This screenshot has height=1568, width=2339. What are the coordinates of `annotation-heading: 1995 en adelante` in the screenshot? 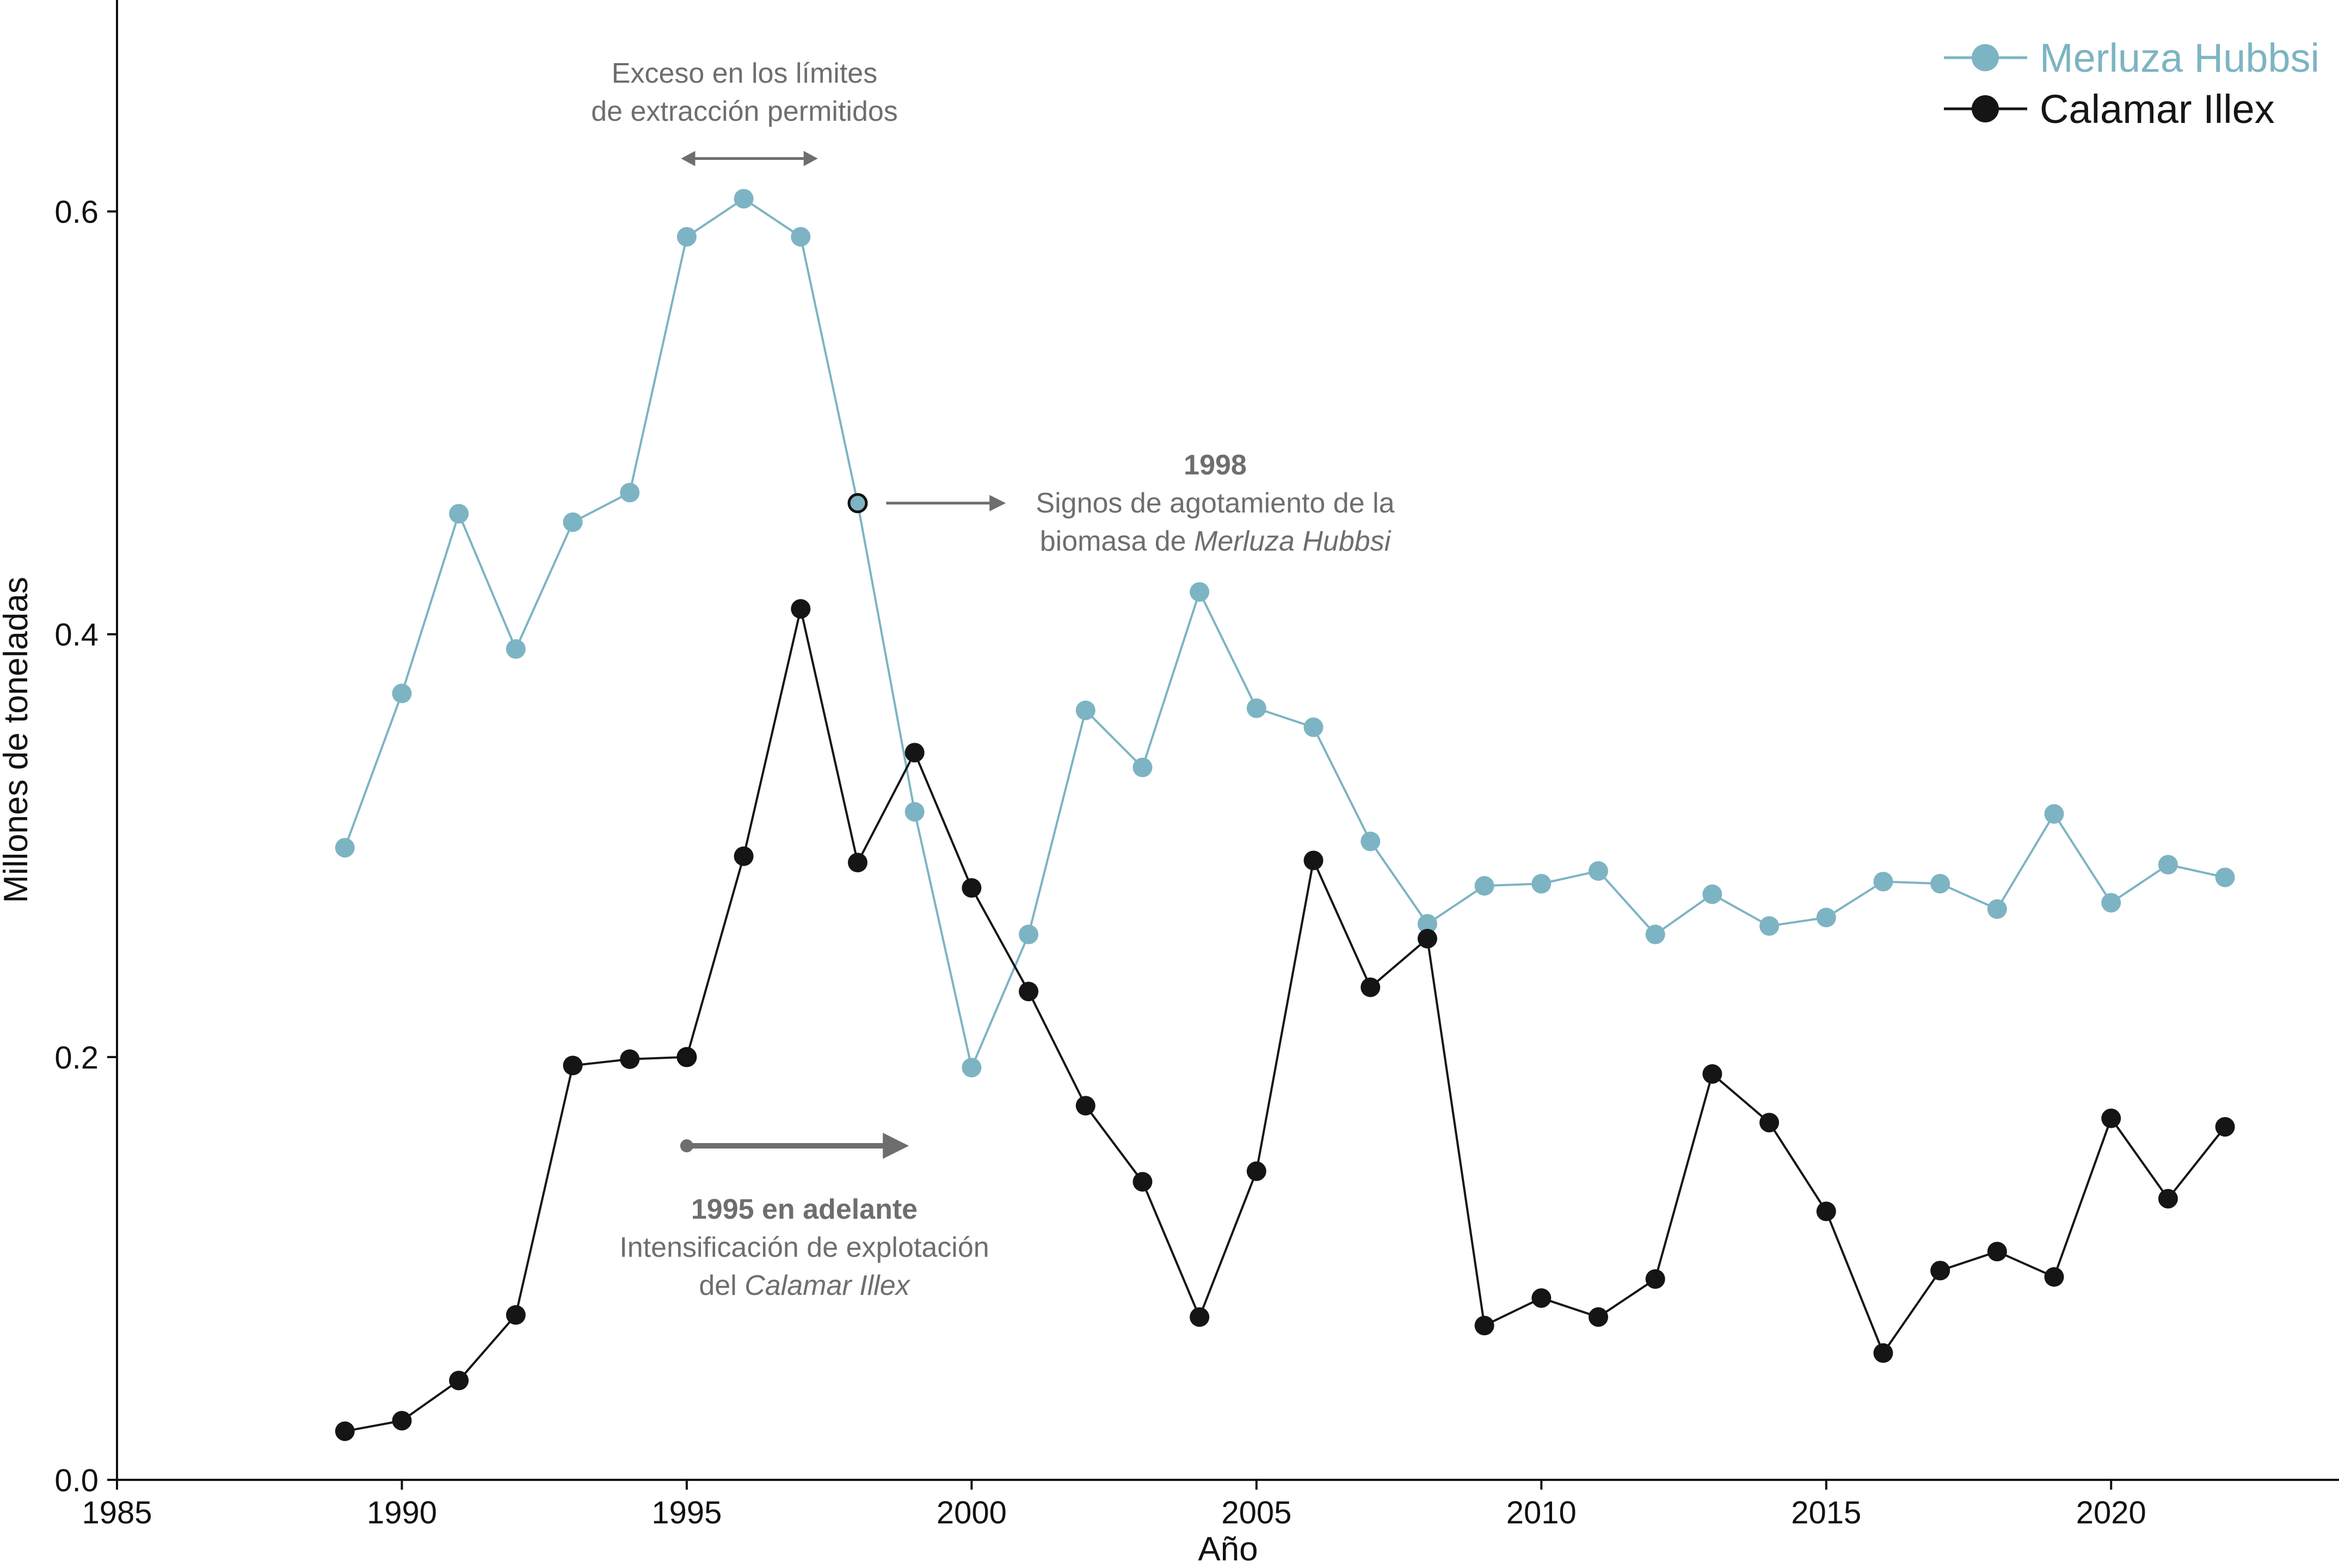 It's located at (804, 1209).